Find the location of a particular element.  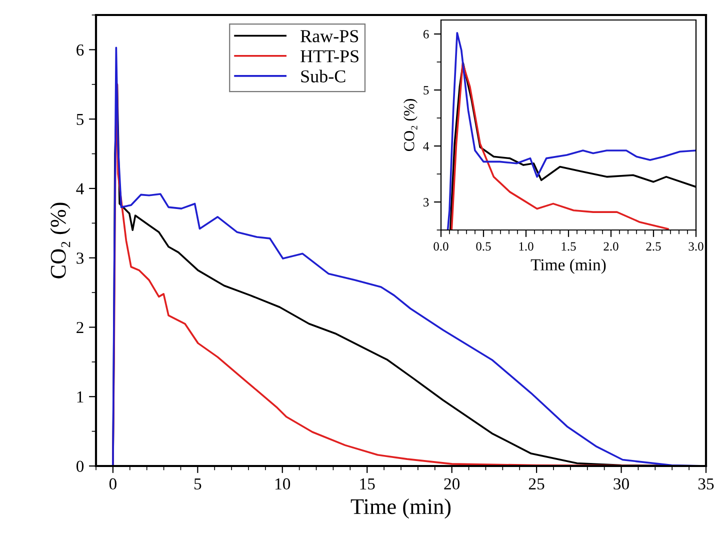

x-tick-label: 30 is located at coordinates (621, 484).